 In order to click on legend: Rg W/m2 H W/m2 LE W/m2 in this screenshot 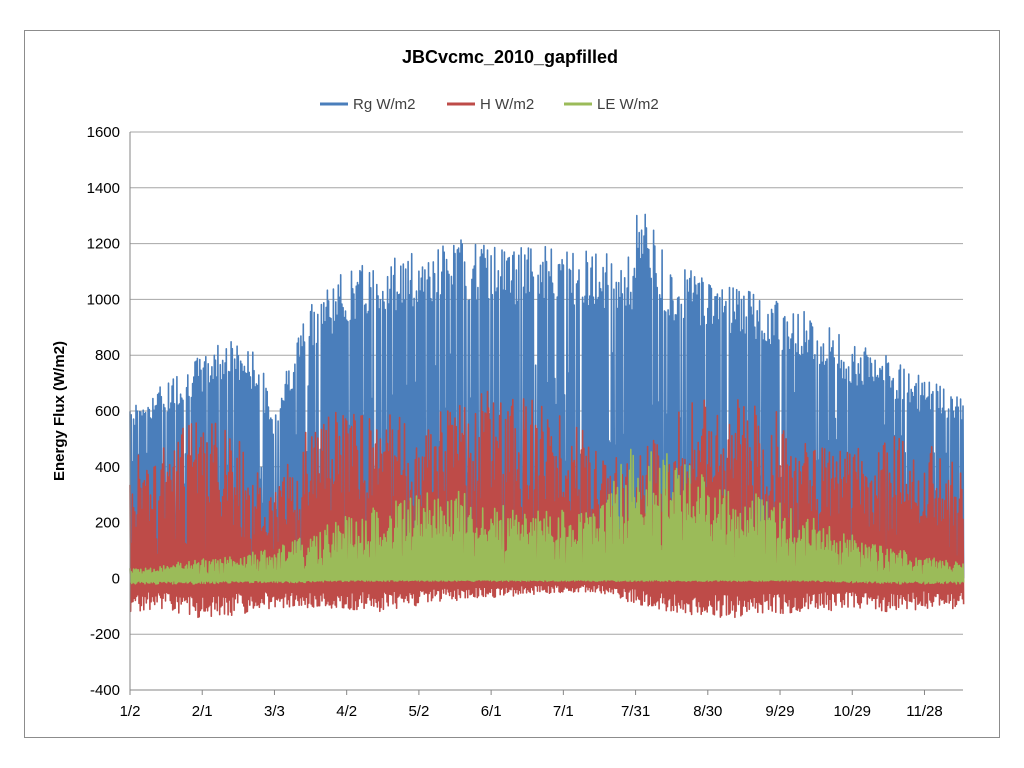, I will do `click(489, 104)`.